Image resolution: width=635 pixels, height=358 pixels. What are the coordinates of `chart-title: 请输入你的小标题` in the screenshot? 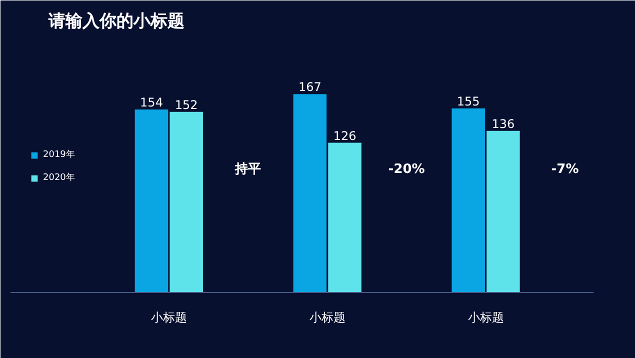 It's located at (116, 22).